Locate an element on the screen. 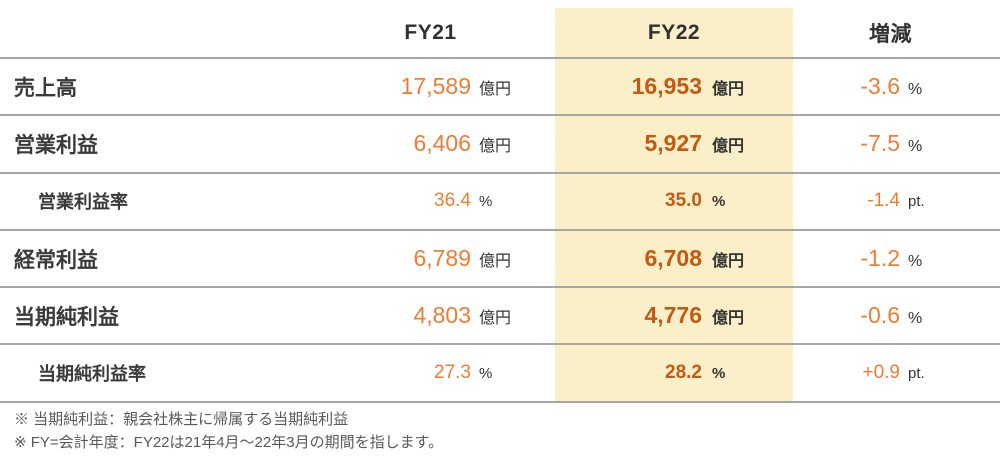  fy21-value-cell: 4,803 億円 is located at coordinates (442, 315).